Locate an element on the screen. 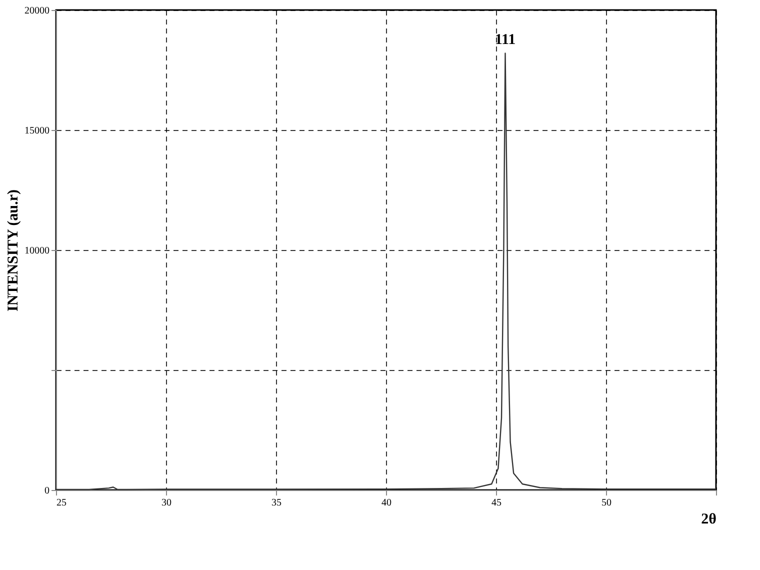 This screenshot has height=570, width=760. y-tick-label: 0 is located at coordinates (47, 491).